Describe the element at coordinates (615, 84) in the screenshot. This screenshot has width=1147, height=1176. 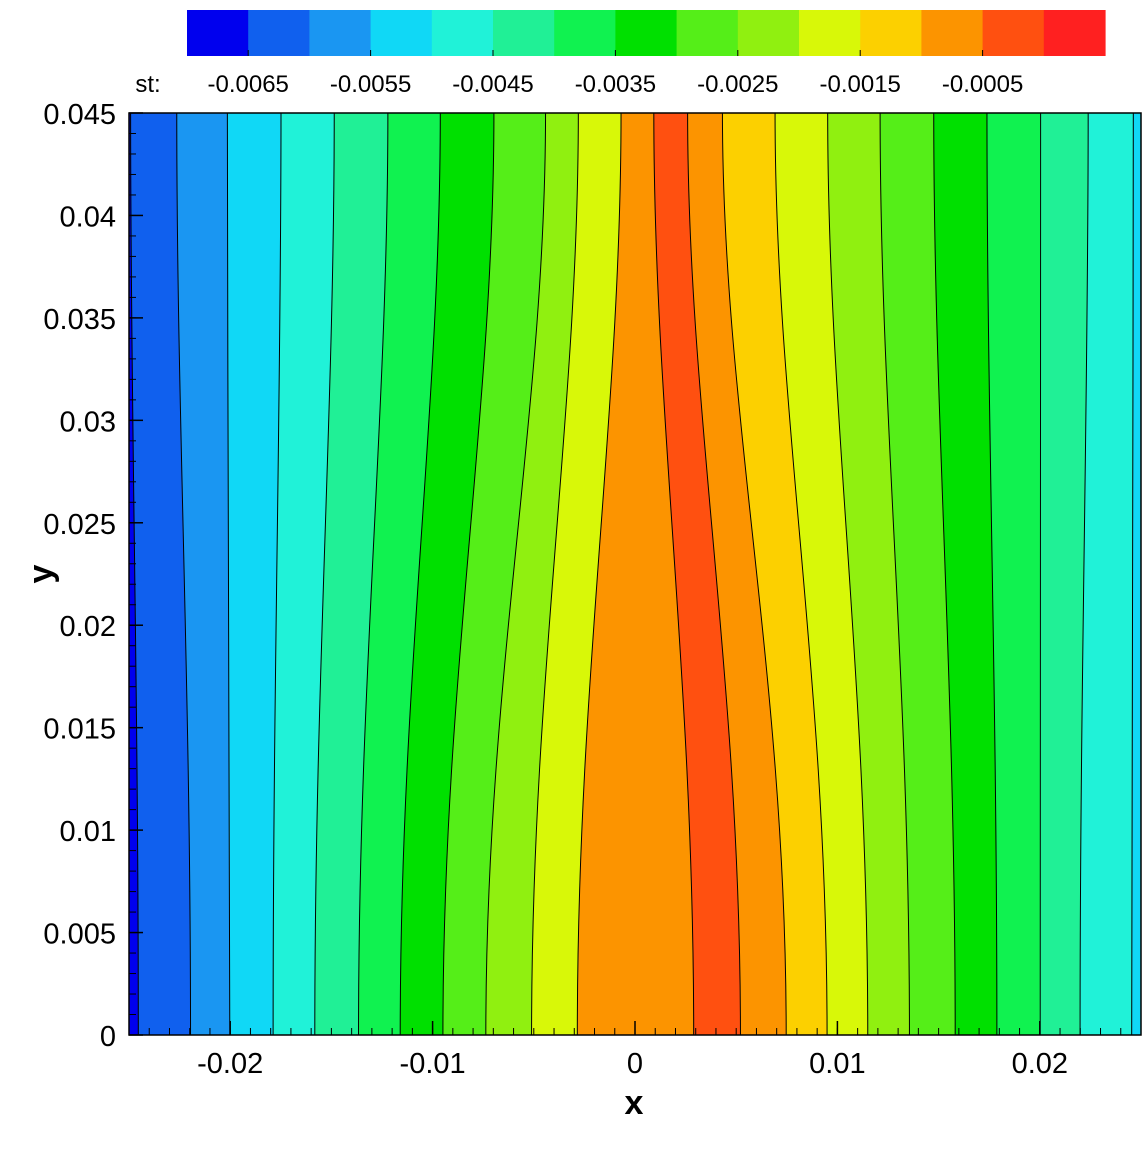
I see `colorbar-tick-label: -0.0035` at that location.